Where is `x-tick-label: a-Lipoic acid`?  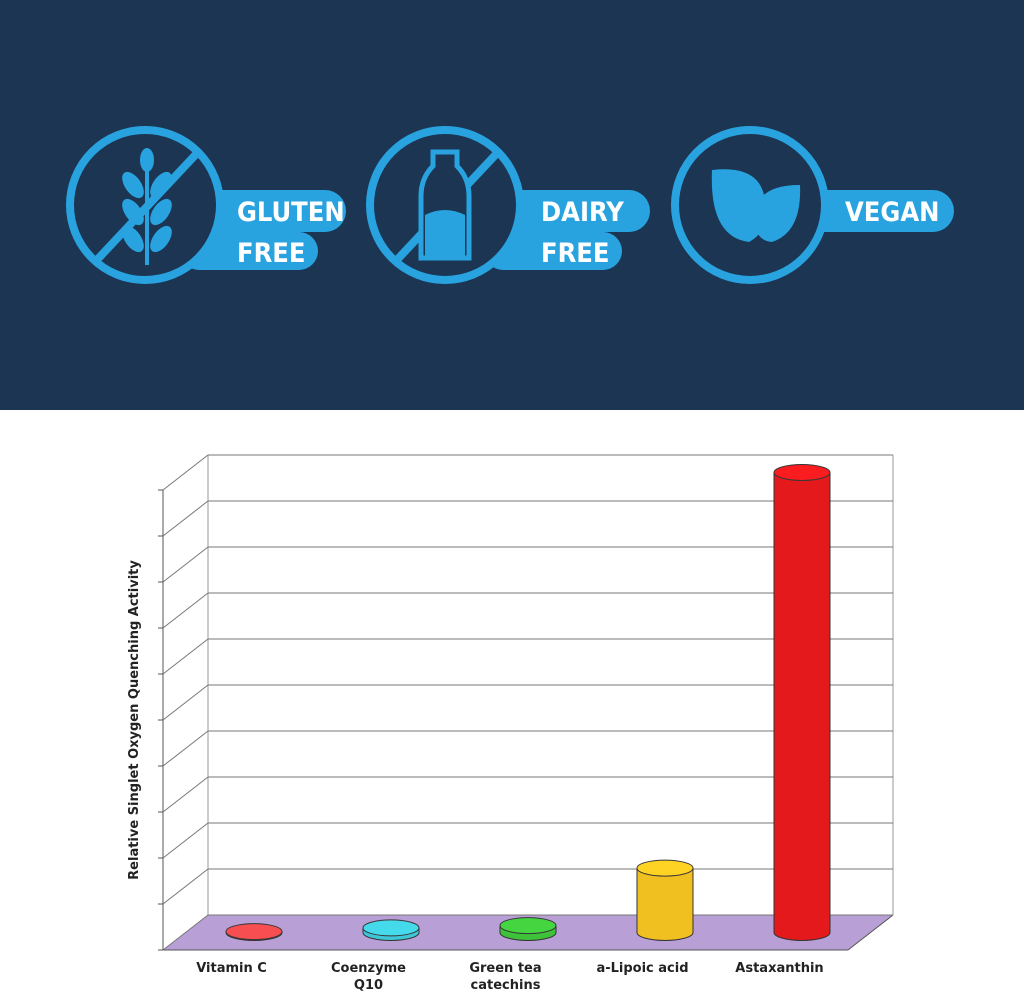 x-tick-label: a-Lipoic acid is located at coordinates (642, 968).